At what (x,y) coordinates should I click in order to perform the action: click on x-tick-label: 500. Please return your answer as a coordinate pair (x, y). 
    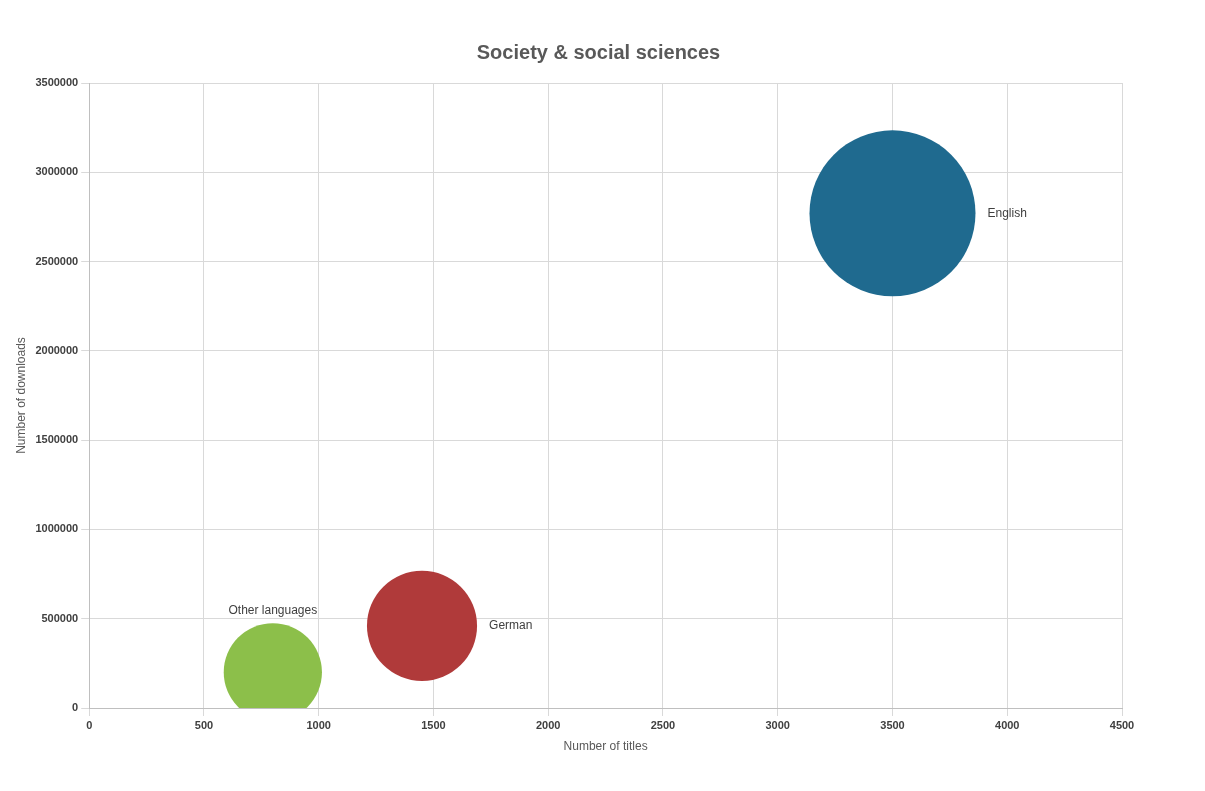
    Looking at the image, I should click on (204, 724).